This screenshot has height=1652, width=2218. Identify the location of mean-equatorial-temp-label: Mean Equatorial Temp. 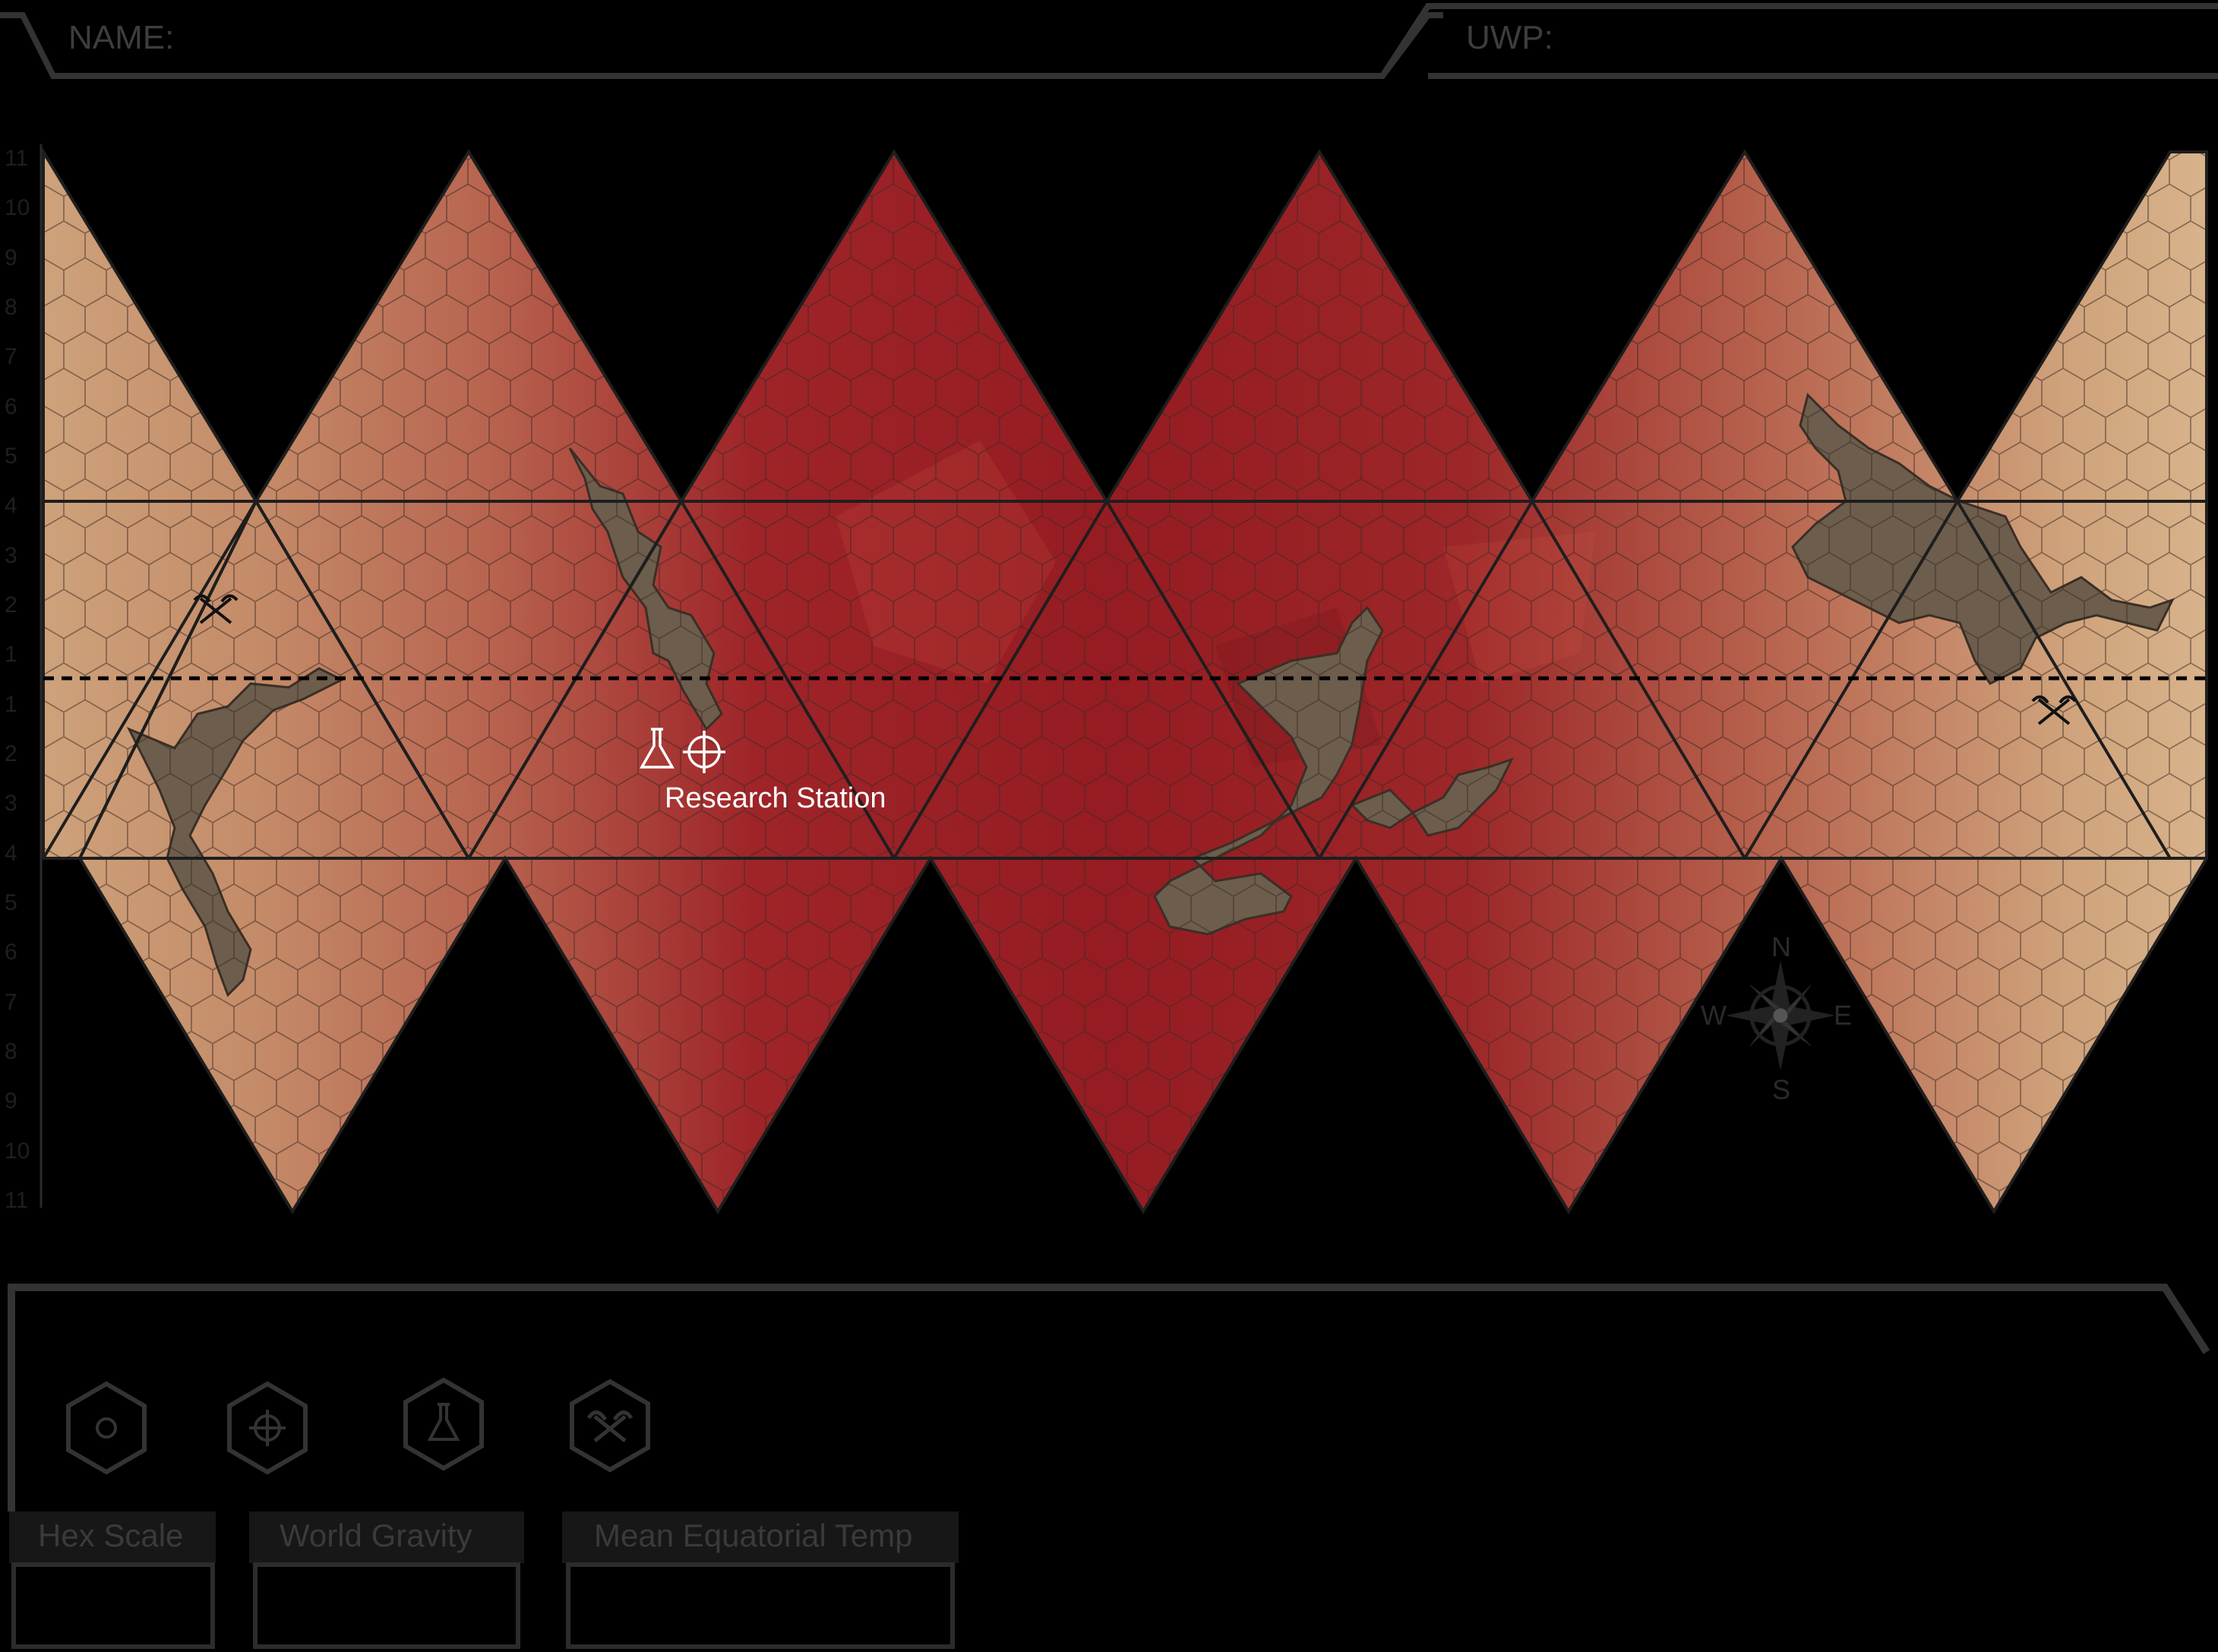
(753, 1535).